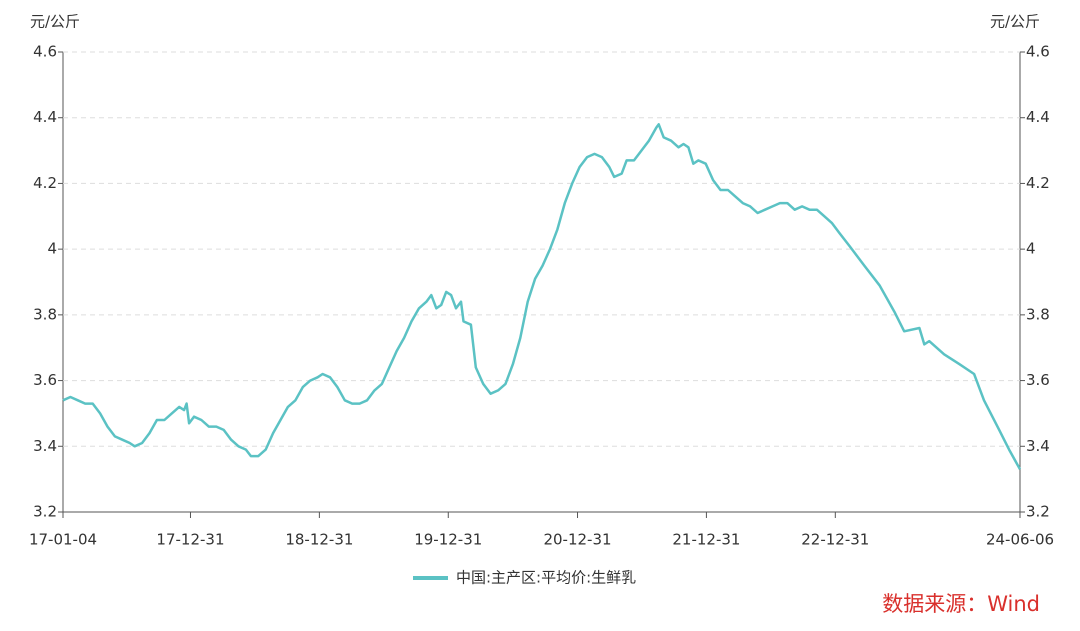  Describe the element at coordinates (1020, 540) in the screenshot. I see `x-tick-label: 24-06-06` at that location.